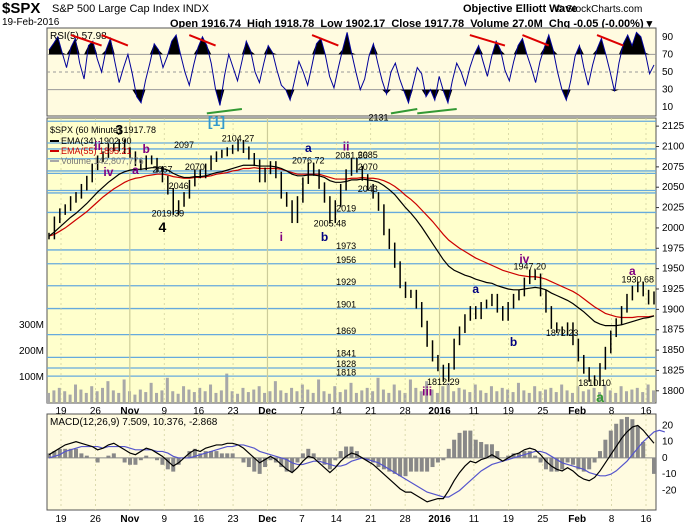 The height and width of the screenshot is (530, 700). I want to click on macd-x-tick-label: 23, so click(233, 519).